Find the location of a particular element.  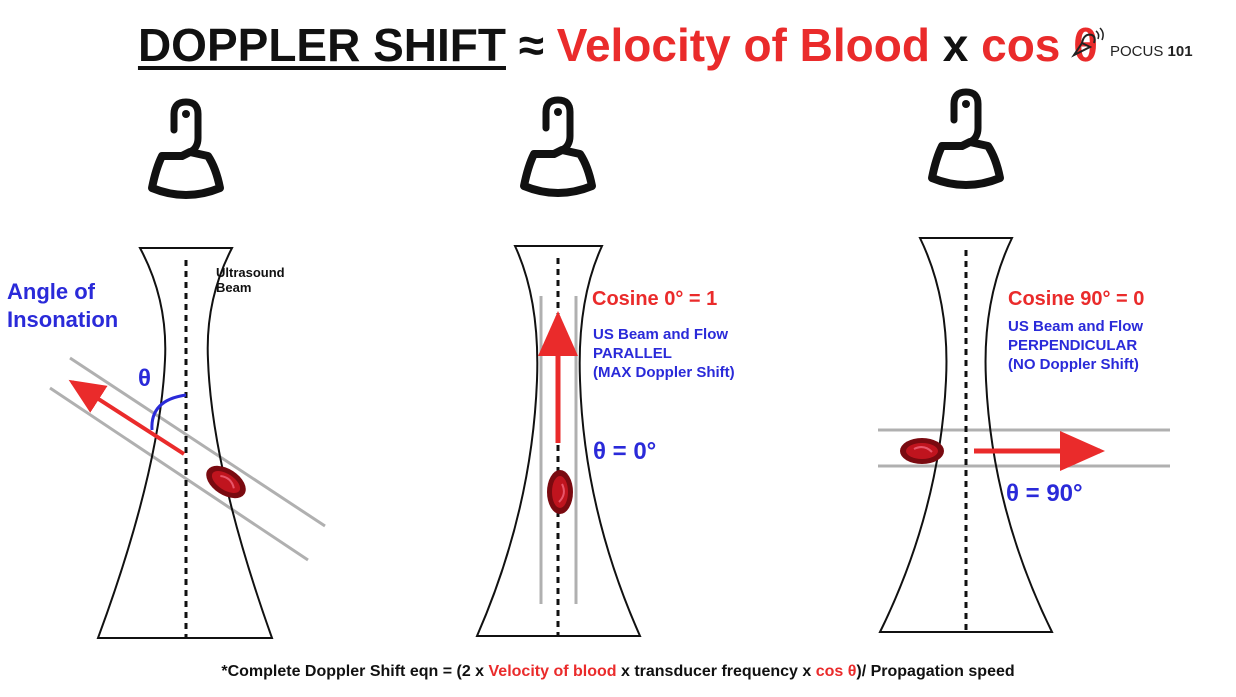

pocus-logo: POCUS 101 is located at coordinates (1147, 45).